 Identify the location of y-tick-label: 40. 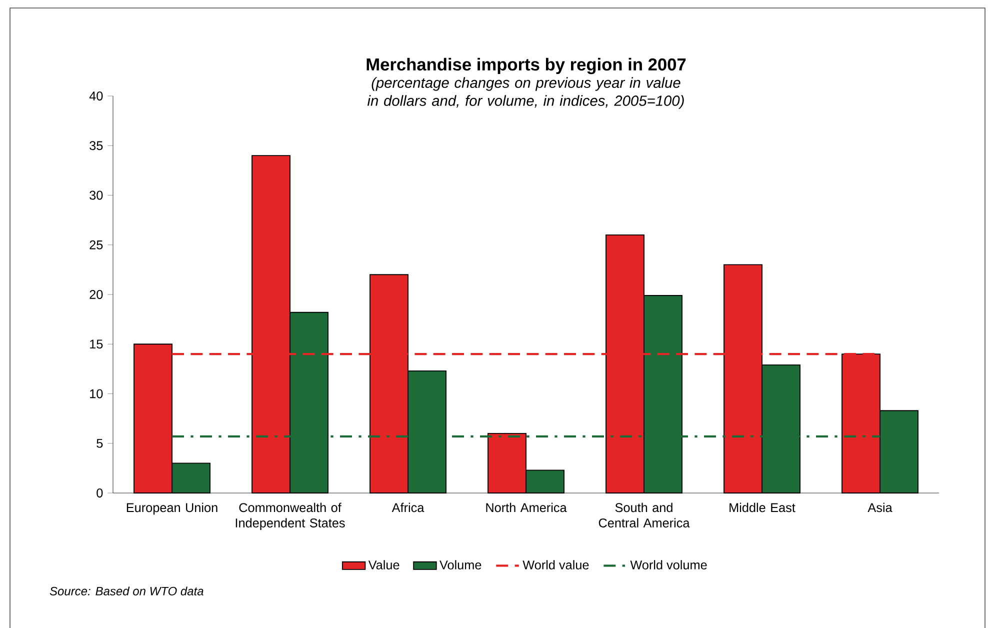
(96, 96).